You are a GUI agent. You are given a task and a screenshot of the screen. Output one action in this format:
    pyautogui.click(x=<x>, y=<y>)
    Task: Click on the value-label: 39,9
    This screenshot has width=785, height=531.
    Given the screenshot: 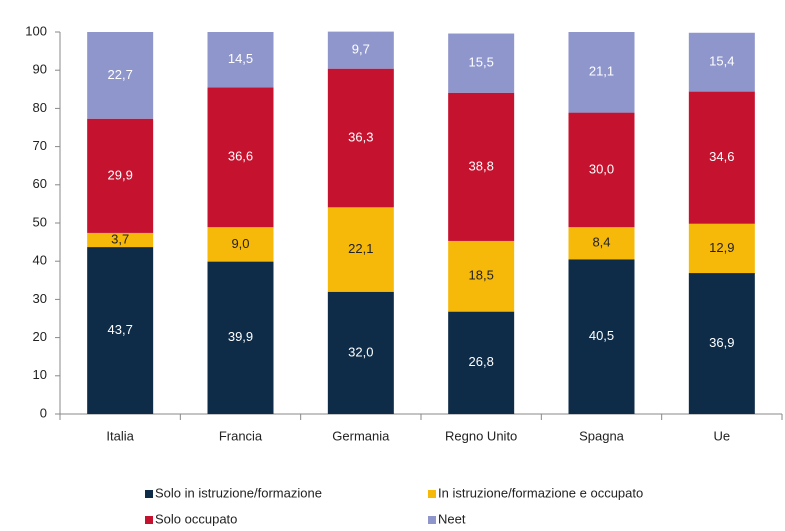 What is the action you would take?
    pyautogui.click(x=240, y=336)
    